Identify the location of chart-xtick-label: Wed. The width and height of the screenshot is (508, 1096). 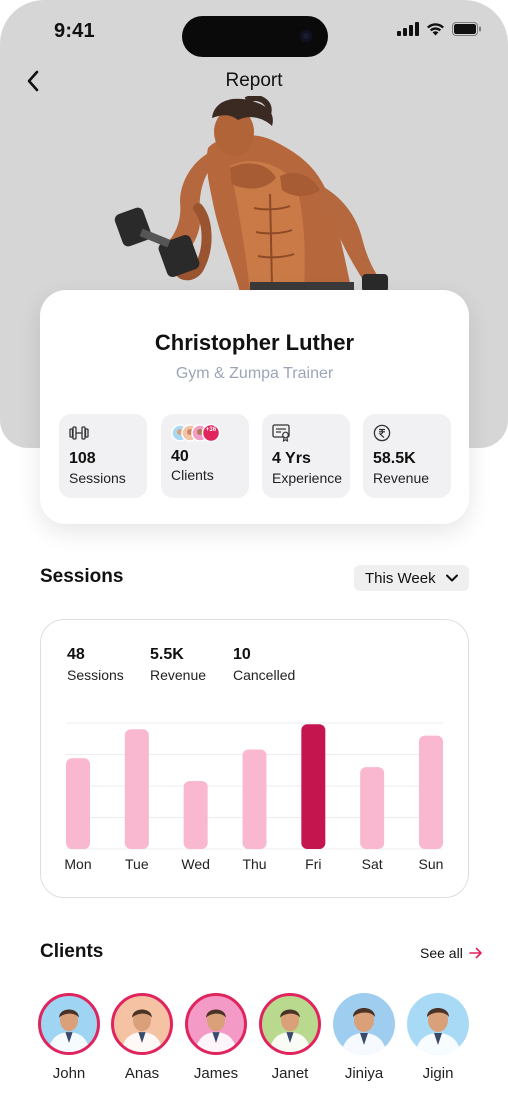
(195, 864).